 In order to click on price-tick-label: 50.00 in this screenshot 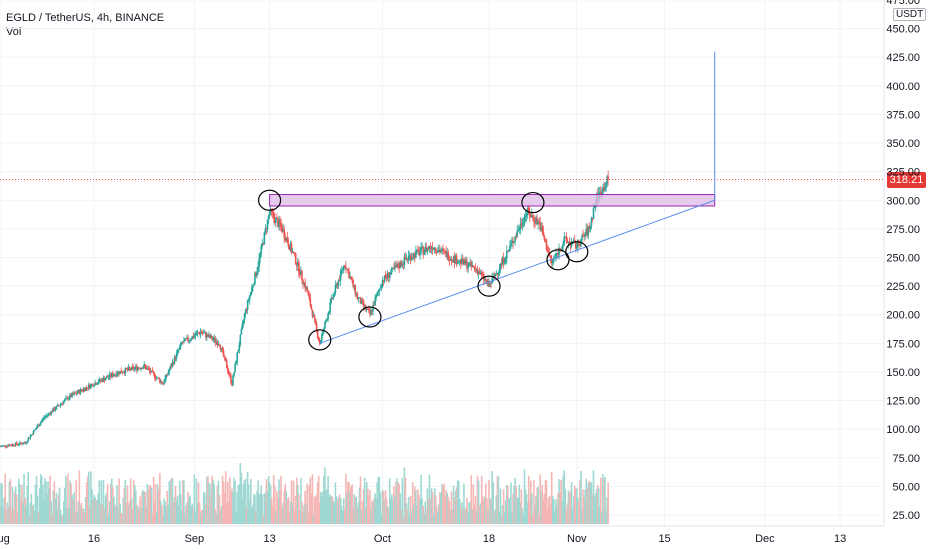, I will do `click(906, 487)`.